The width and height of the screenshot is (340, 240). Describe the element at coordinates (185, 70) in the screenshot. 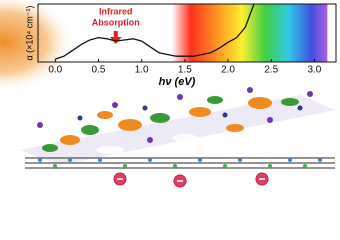

I see `x-tick-label: 1.5` at that location.